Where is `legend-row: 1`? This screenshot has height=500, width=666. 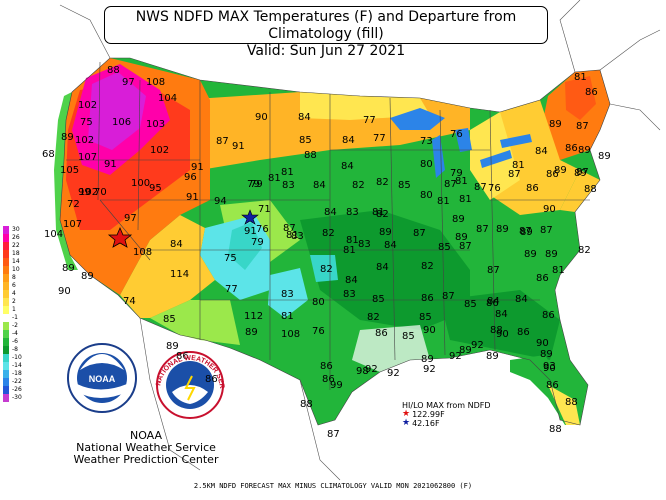
legend-row: 1 is located at coordinates (15, 310).